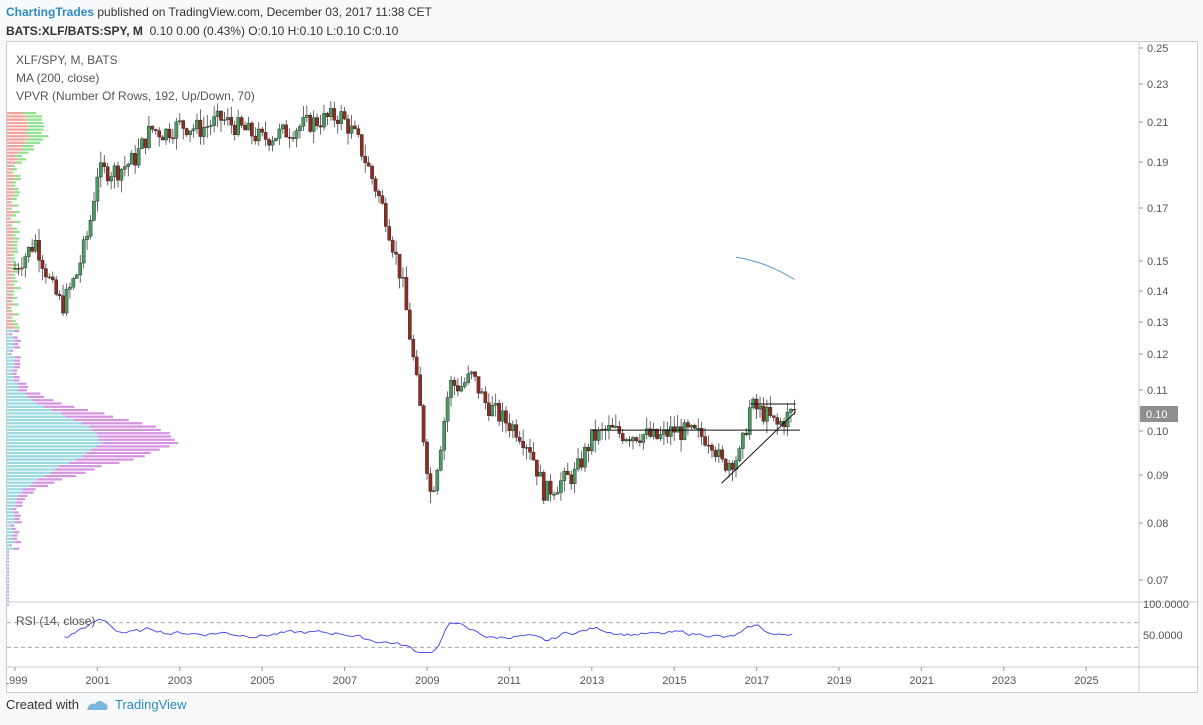 The height and width of the screenshot is (725, 1203). Describe the element at coordinates (1157, 209) in the screenshot. I see `y-tick-label: 0.17` at that location.